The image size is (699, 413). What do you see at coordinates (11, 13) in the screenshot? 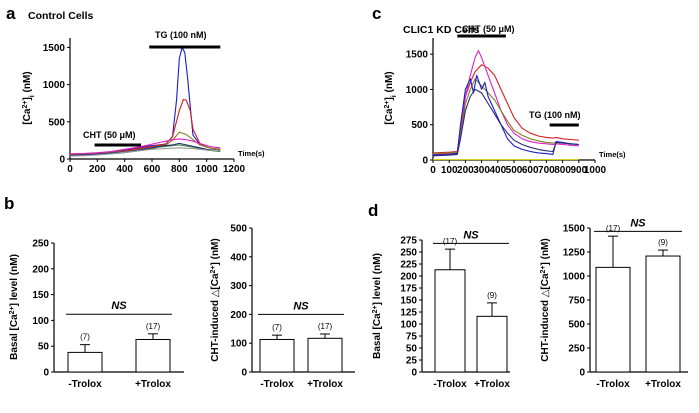
I see `panel-letter-a: a` at bounding box center [11, 13].